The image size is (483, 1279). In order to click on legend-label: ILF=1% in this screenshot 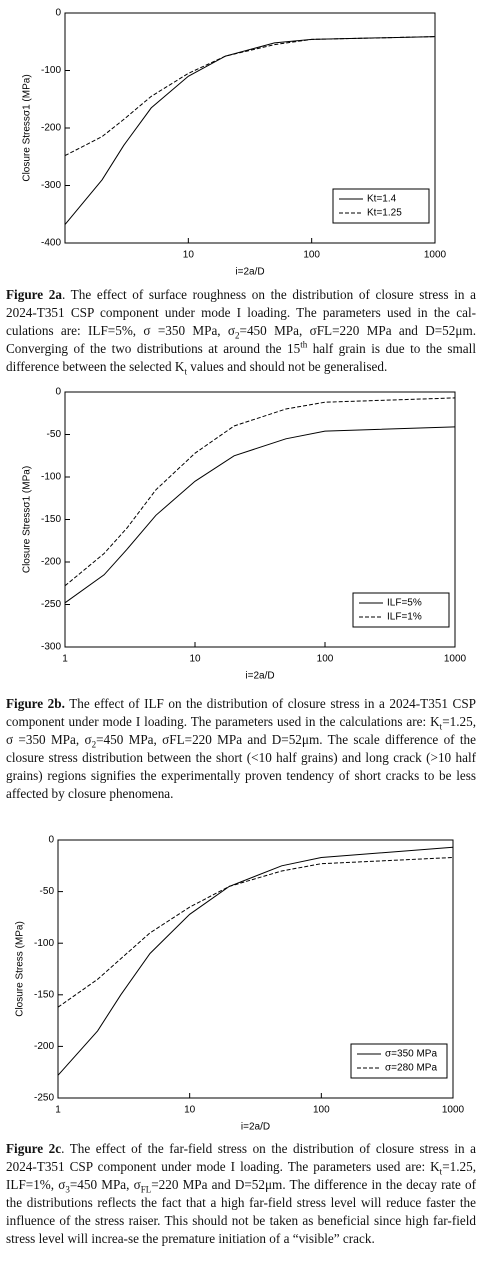, I will do `click(404, 617)`.